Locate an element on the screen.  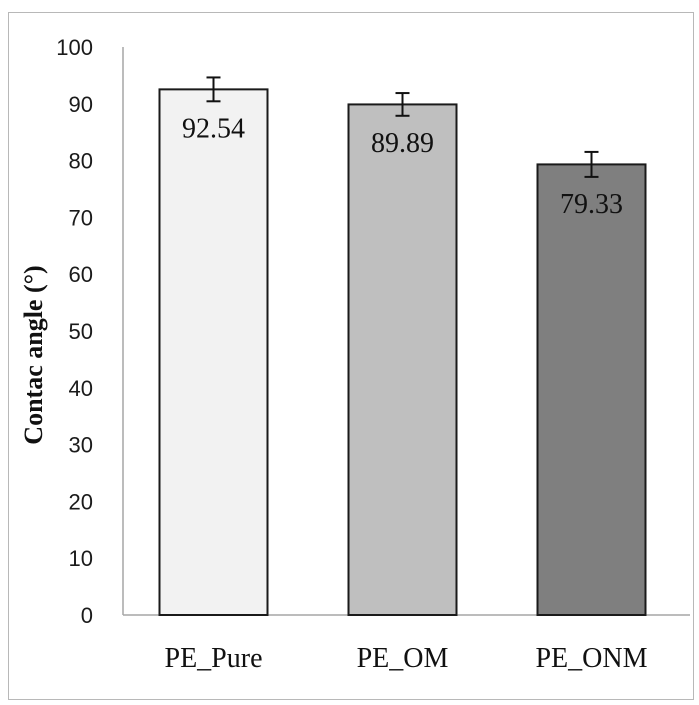
y-tick-label: 50 is located at coordinates (81, 331).